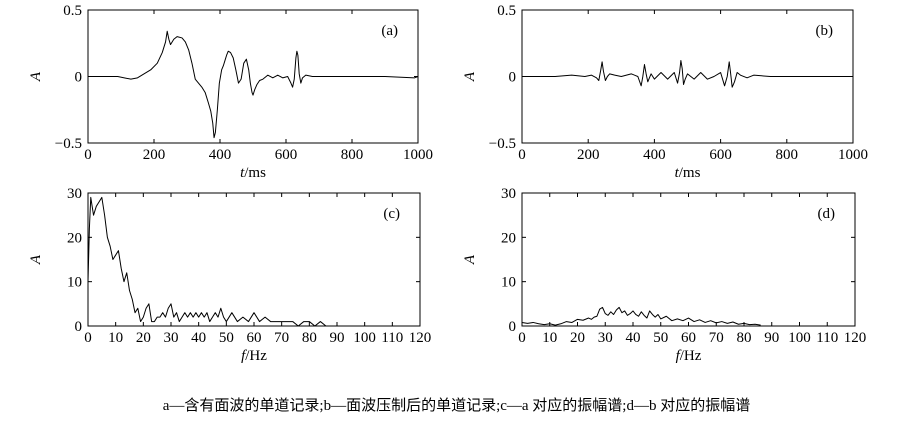  What do you see at coordinates (827, 214) in the screenshot?
I see `panel-label: (d)` at bounding box center [827, 214].